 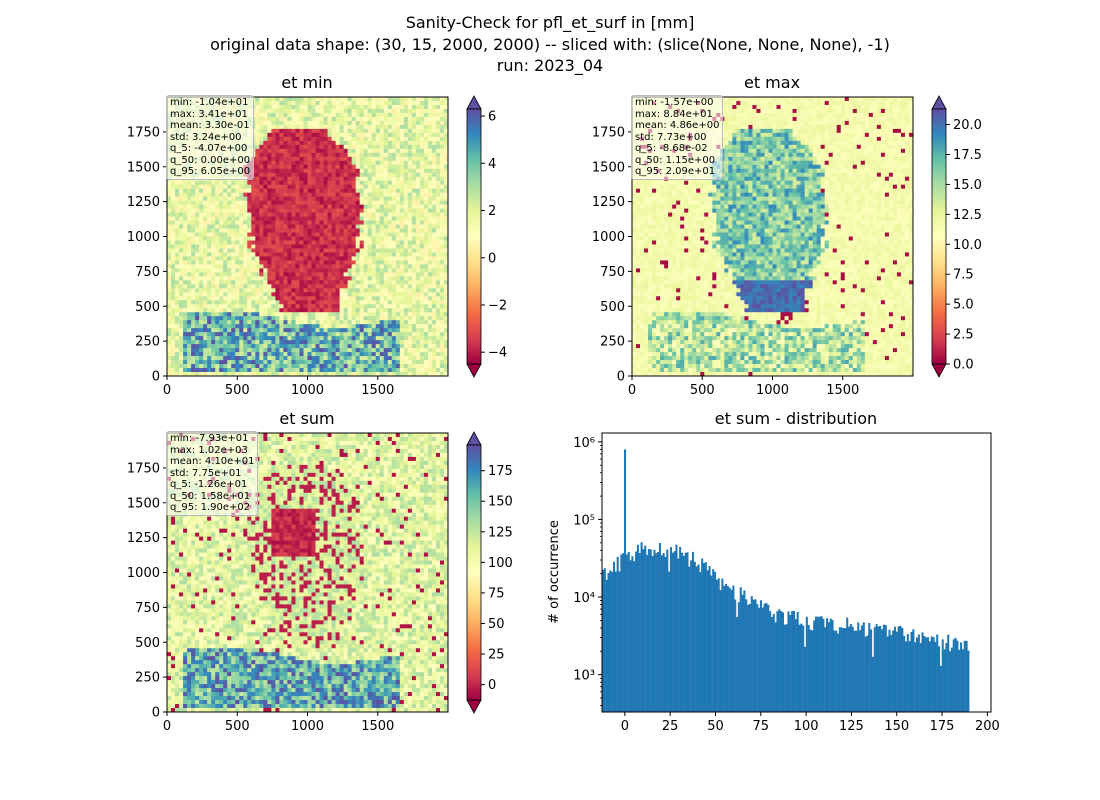 What do you see at coordinates (497, 305) in the screenshot?
I see `colorbar-tick-label: −2` at bounding box center [497, 305].